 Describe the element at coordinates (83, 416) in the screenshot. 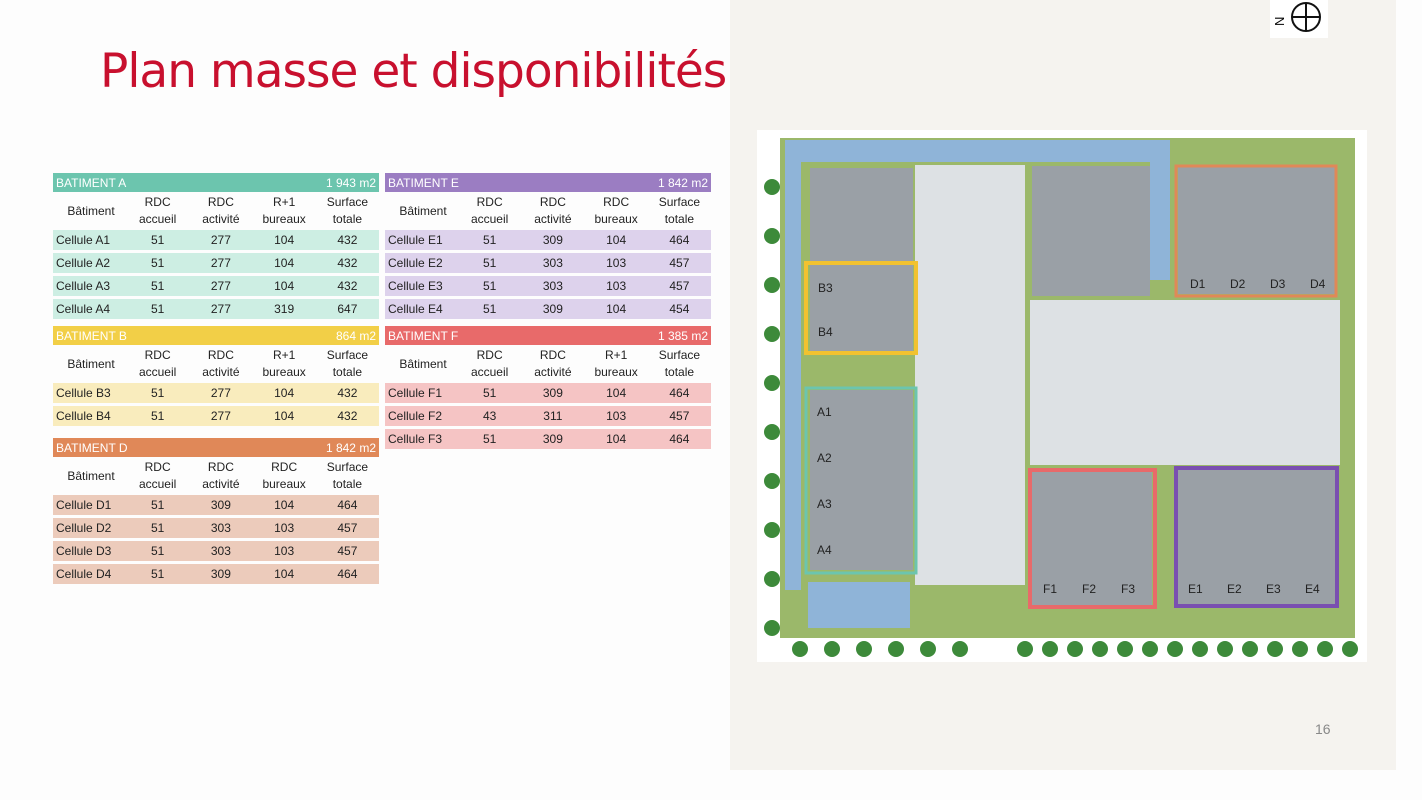

I see `table-cell: Cellule B4` at that location.